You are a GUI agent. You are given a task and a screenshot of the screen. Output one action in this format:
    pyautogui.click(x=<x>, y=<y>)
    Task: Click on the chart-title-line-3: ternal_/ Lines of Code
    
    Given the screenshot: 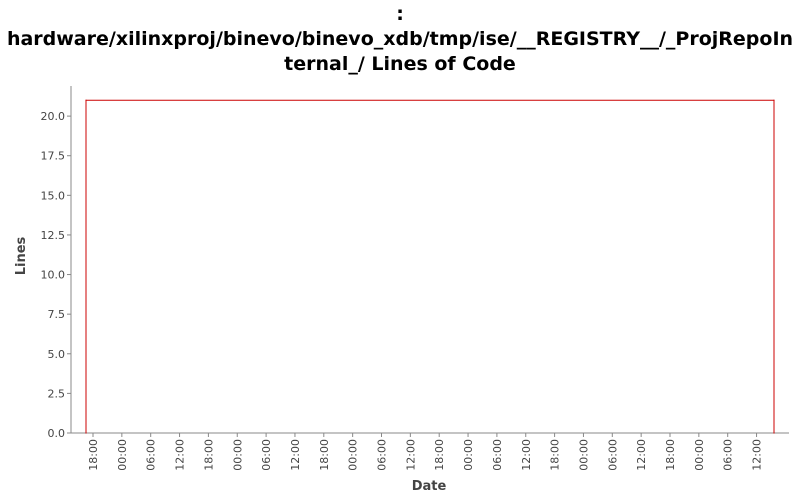 What is the action you would take?
    pyautogui.click(x=400, y=64)
    